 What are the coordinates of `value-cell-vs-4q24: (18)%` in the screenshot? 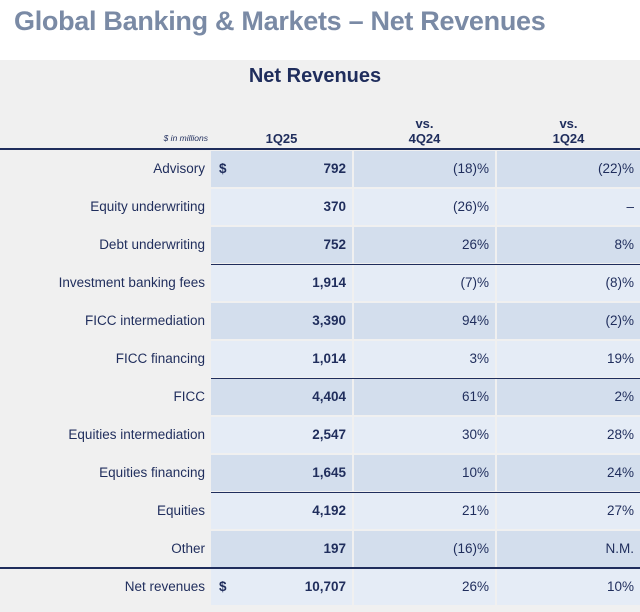 It's located at (424, 169).